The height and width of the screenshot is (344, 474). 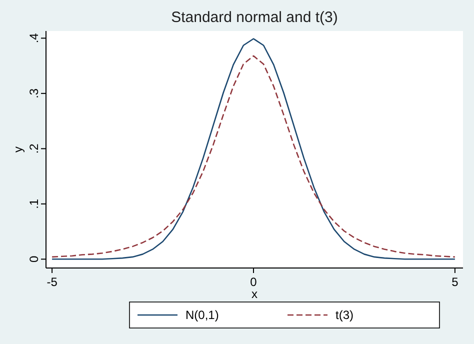 I want to click on y-tick-label: .1, so click(x=34, y=203).